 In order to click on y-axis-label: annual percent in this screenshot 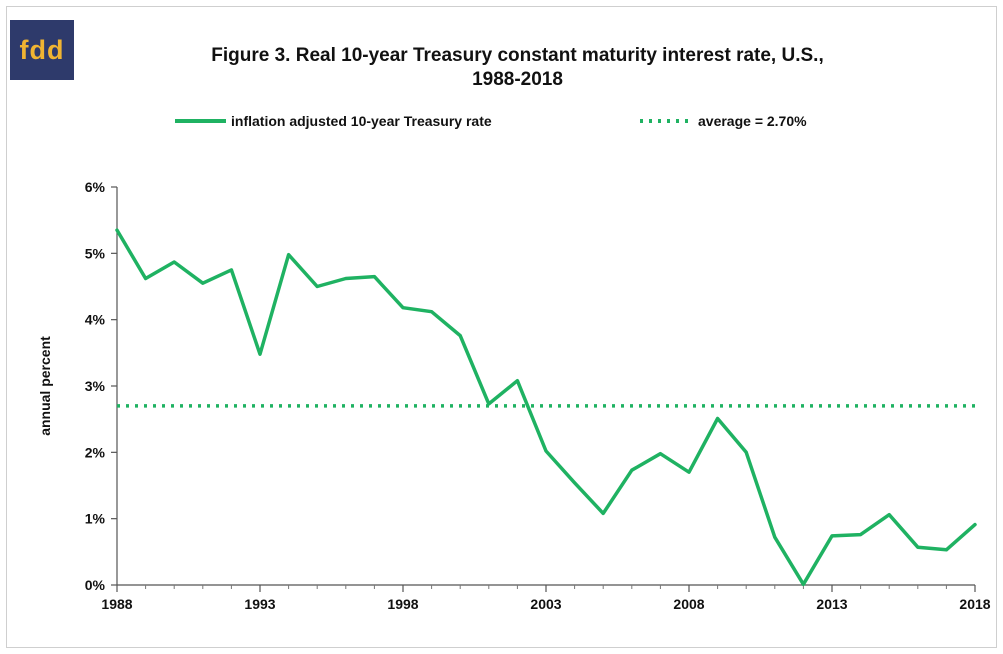, I will do `click(45, 386)`.